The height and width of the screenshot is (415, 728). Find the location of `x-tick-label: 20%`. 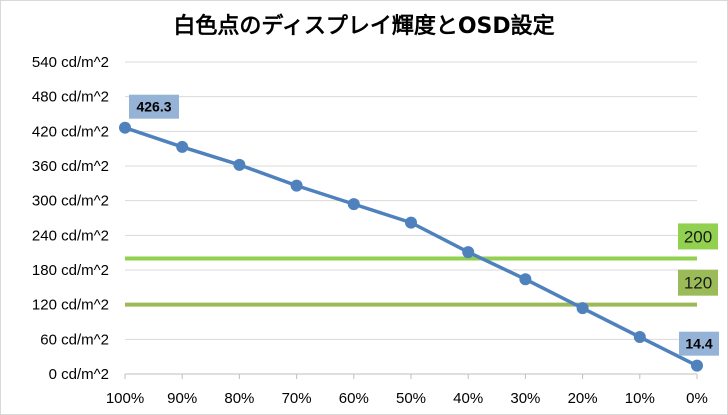

x-tick-label: 20% is located at coordinates (583, 398).